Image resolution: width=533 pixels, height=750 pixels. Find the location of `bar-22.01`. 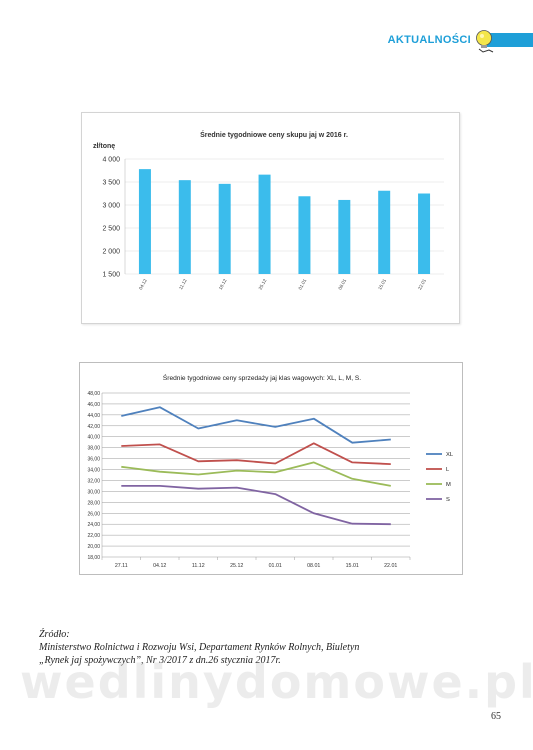

bar-22.01 is located at coordinates (424, 233).